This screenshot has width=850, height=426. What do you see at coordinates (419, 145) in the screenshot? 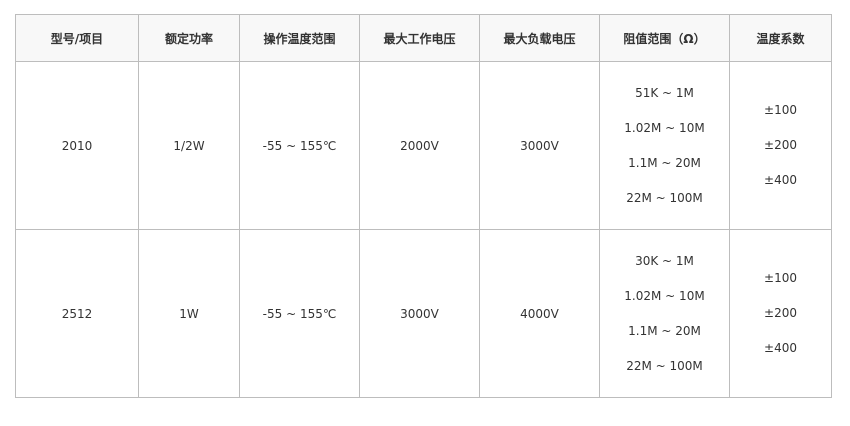
I see `cell-max-work-voltage: 2000V` at bounding box center [419, 145].